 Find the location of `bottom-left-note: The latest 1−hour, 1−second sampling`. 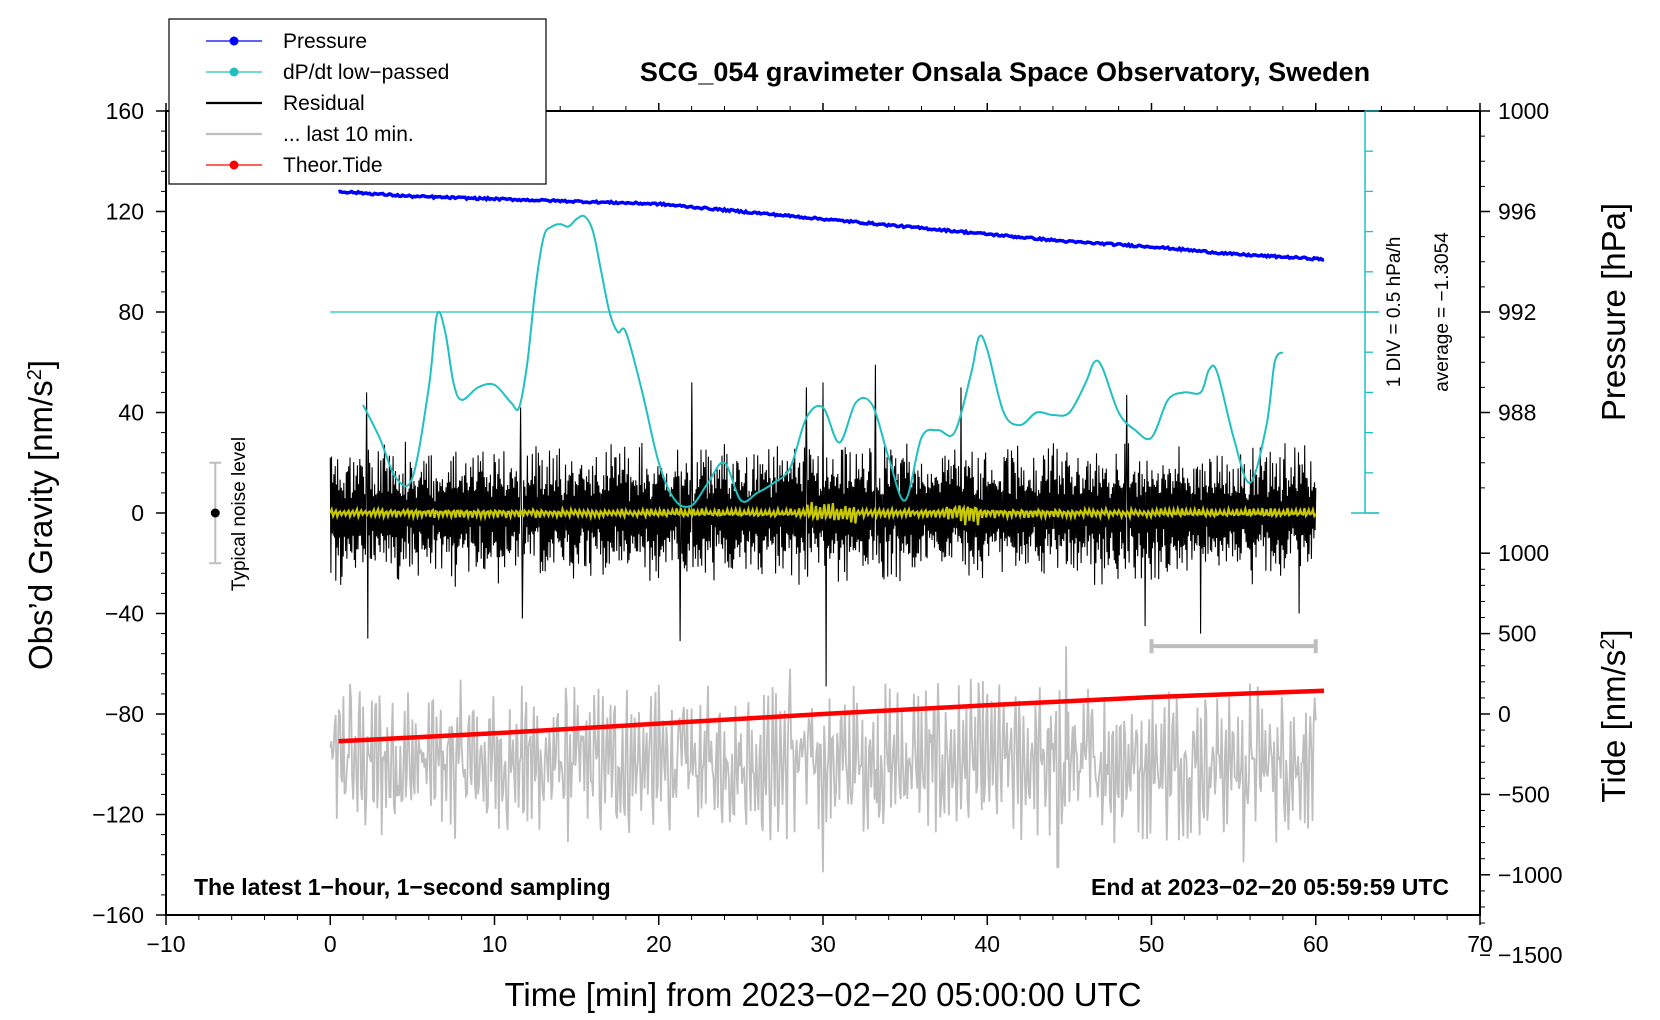

bottom-left-note: The latest 1−hour, 1−second sampling is located at coordinates (402, 887).